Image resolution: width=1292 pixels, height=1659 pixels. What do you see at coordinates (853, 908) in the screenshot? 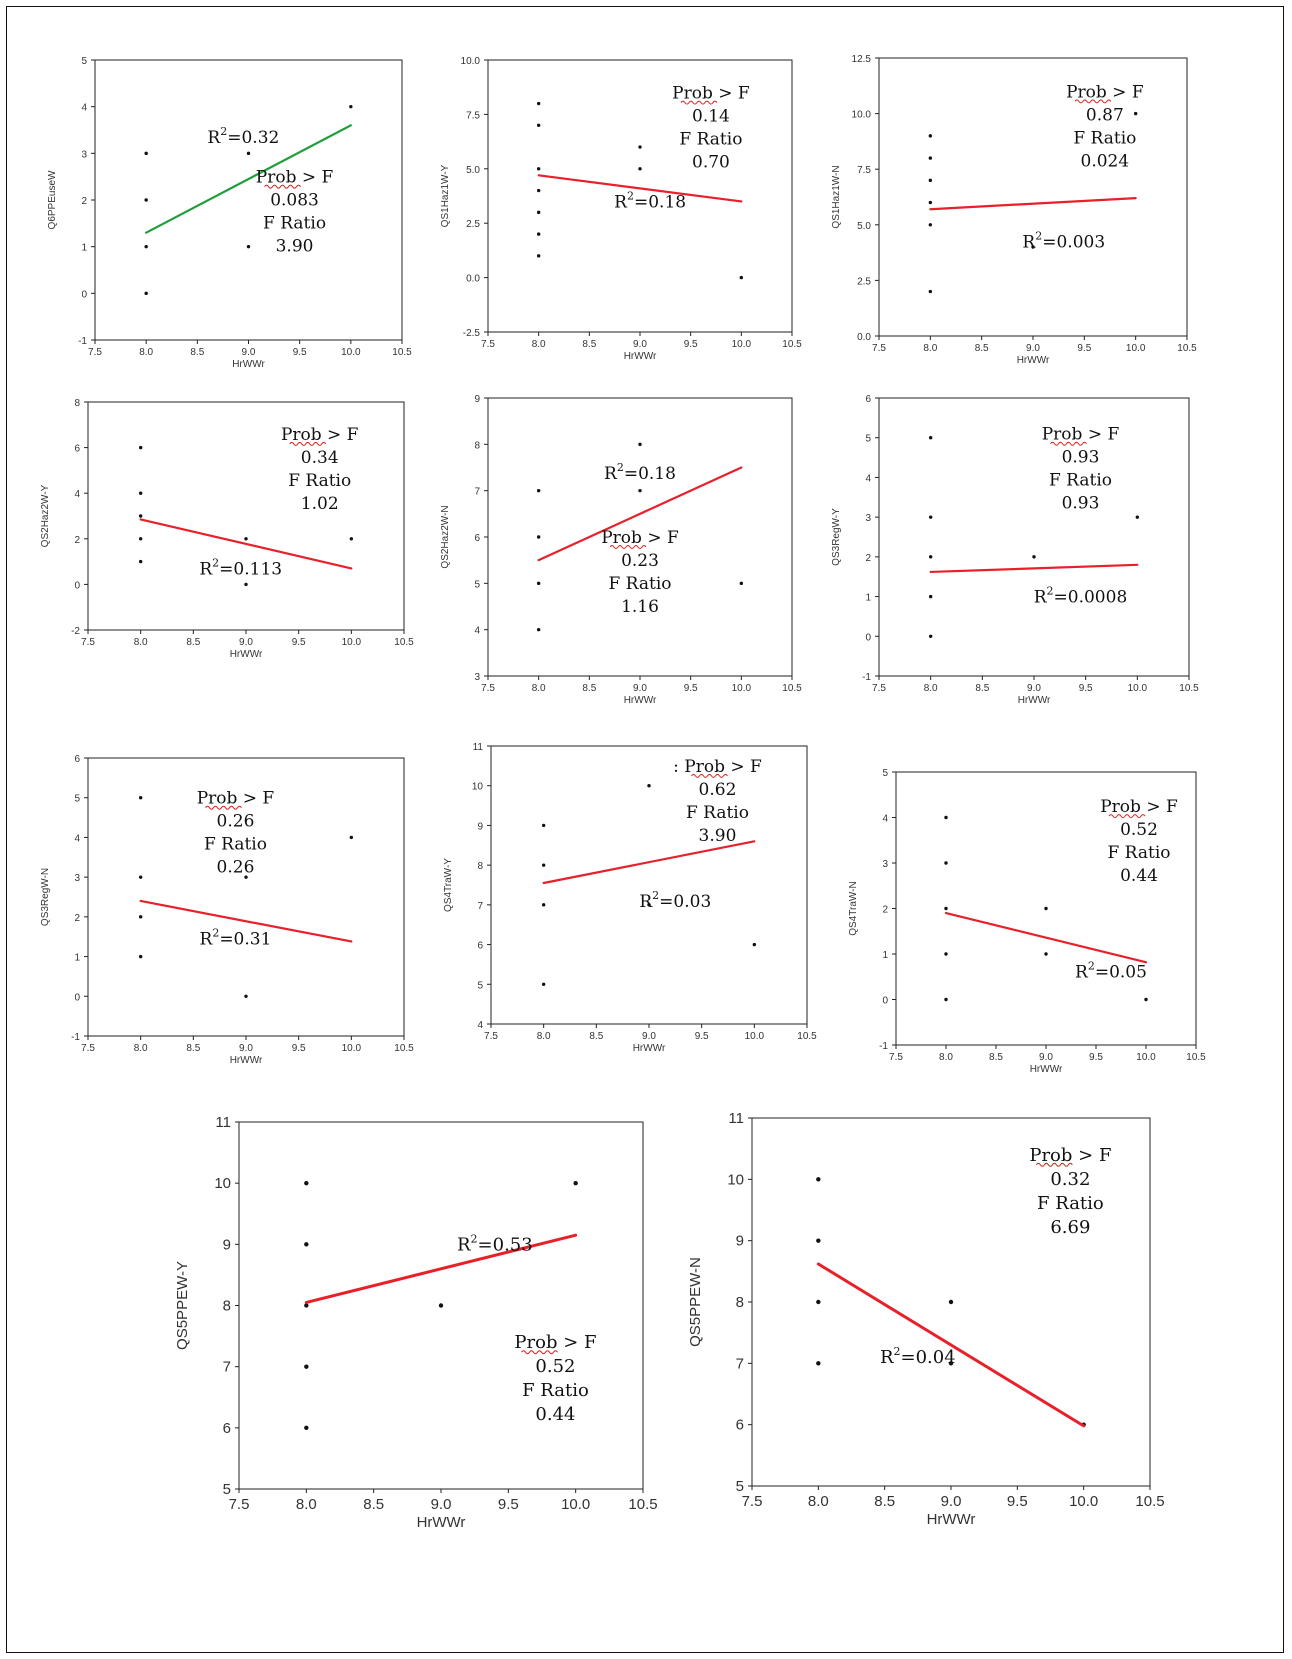
I see `y-axis-label: QS4TraW-N` at bounding box center [853, 908].